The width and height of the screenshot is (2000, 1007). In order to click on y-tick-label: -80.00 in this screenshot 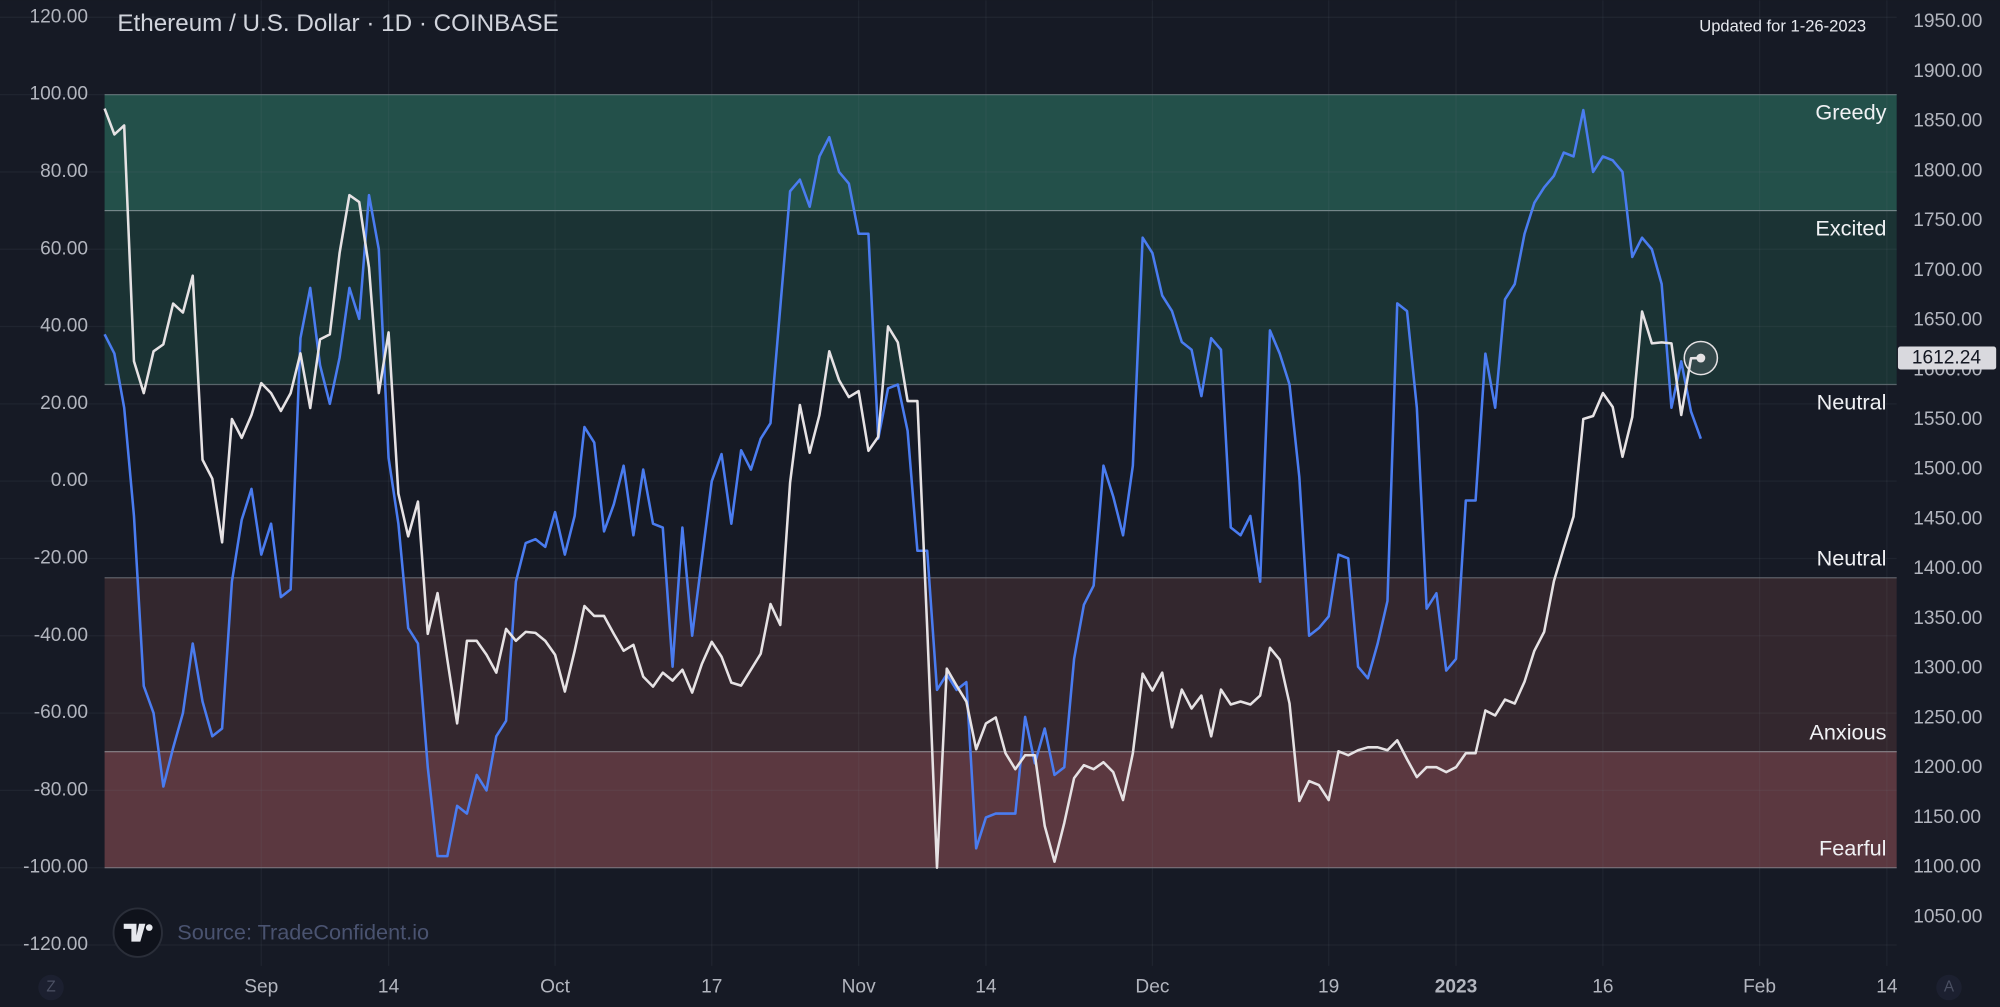, I will do `click(61, 789)`.